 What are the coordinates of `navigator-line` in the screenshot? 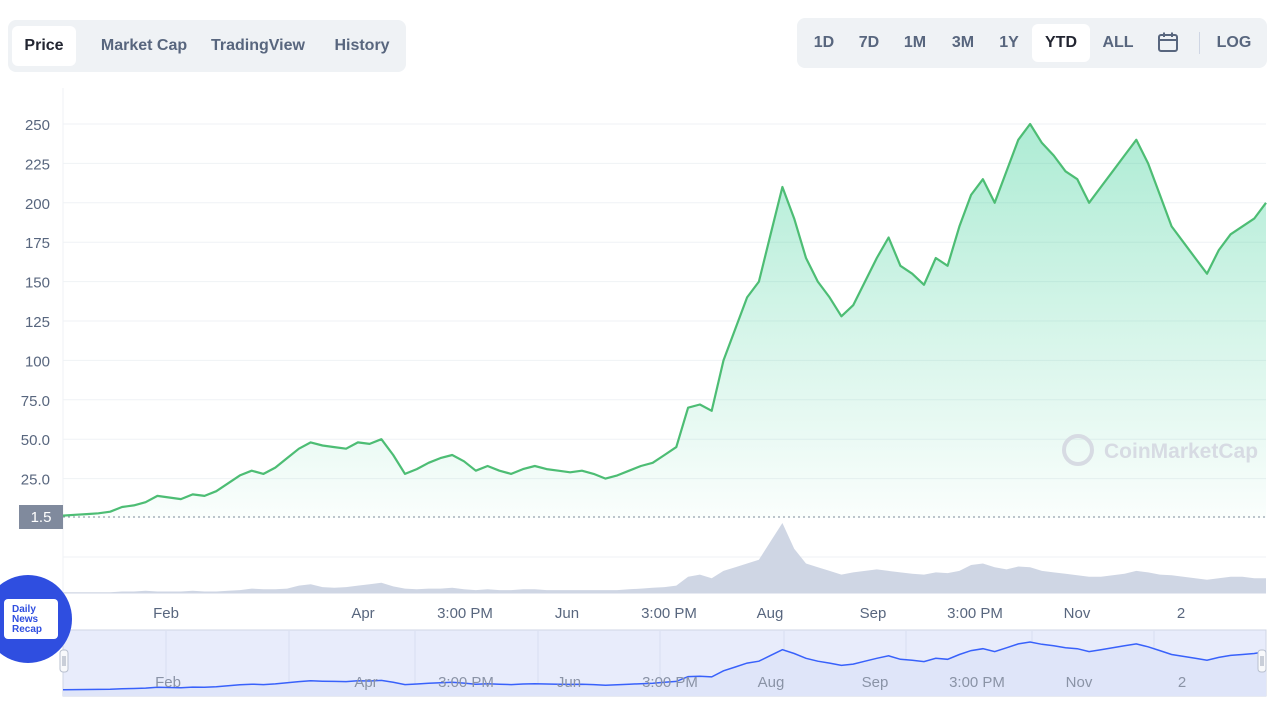 It's located at (664, 666).